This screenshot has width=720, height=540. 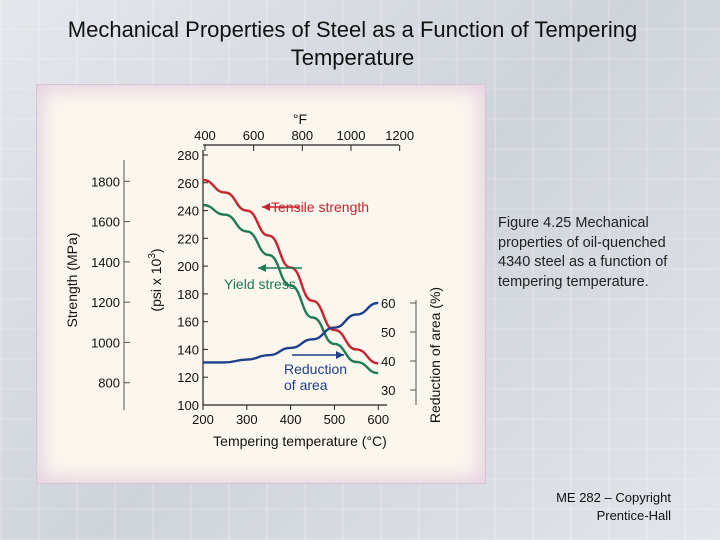 I want to click on y-inner-tick-label: 160, so click(x=188, y=322).